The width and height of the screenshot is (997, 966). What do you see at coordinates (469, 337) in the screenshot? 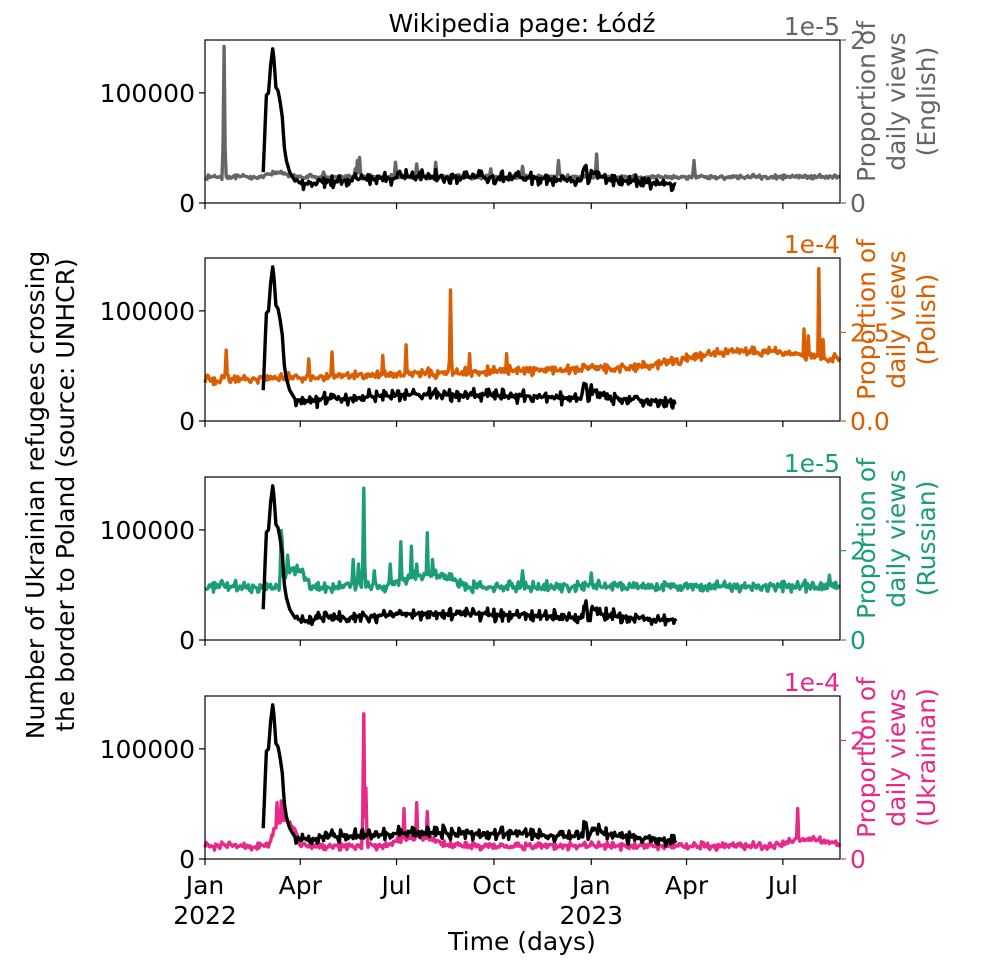
I see `refugees-line-polish` at bounding box center [469, 337].